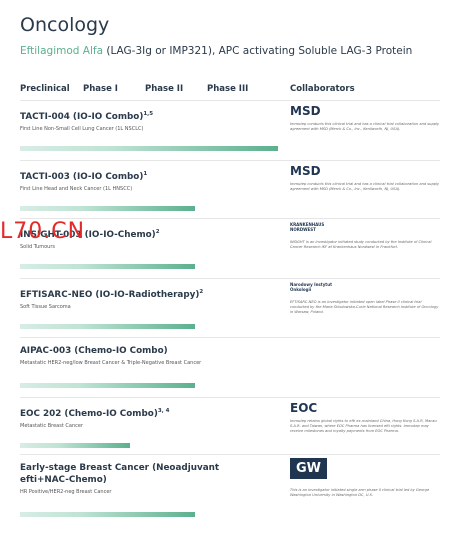 Image resolution: width=459 pixels, height=534 pixels. I want to click on page-title: Oncology, so click(65, 25).